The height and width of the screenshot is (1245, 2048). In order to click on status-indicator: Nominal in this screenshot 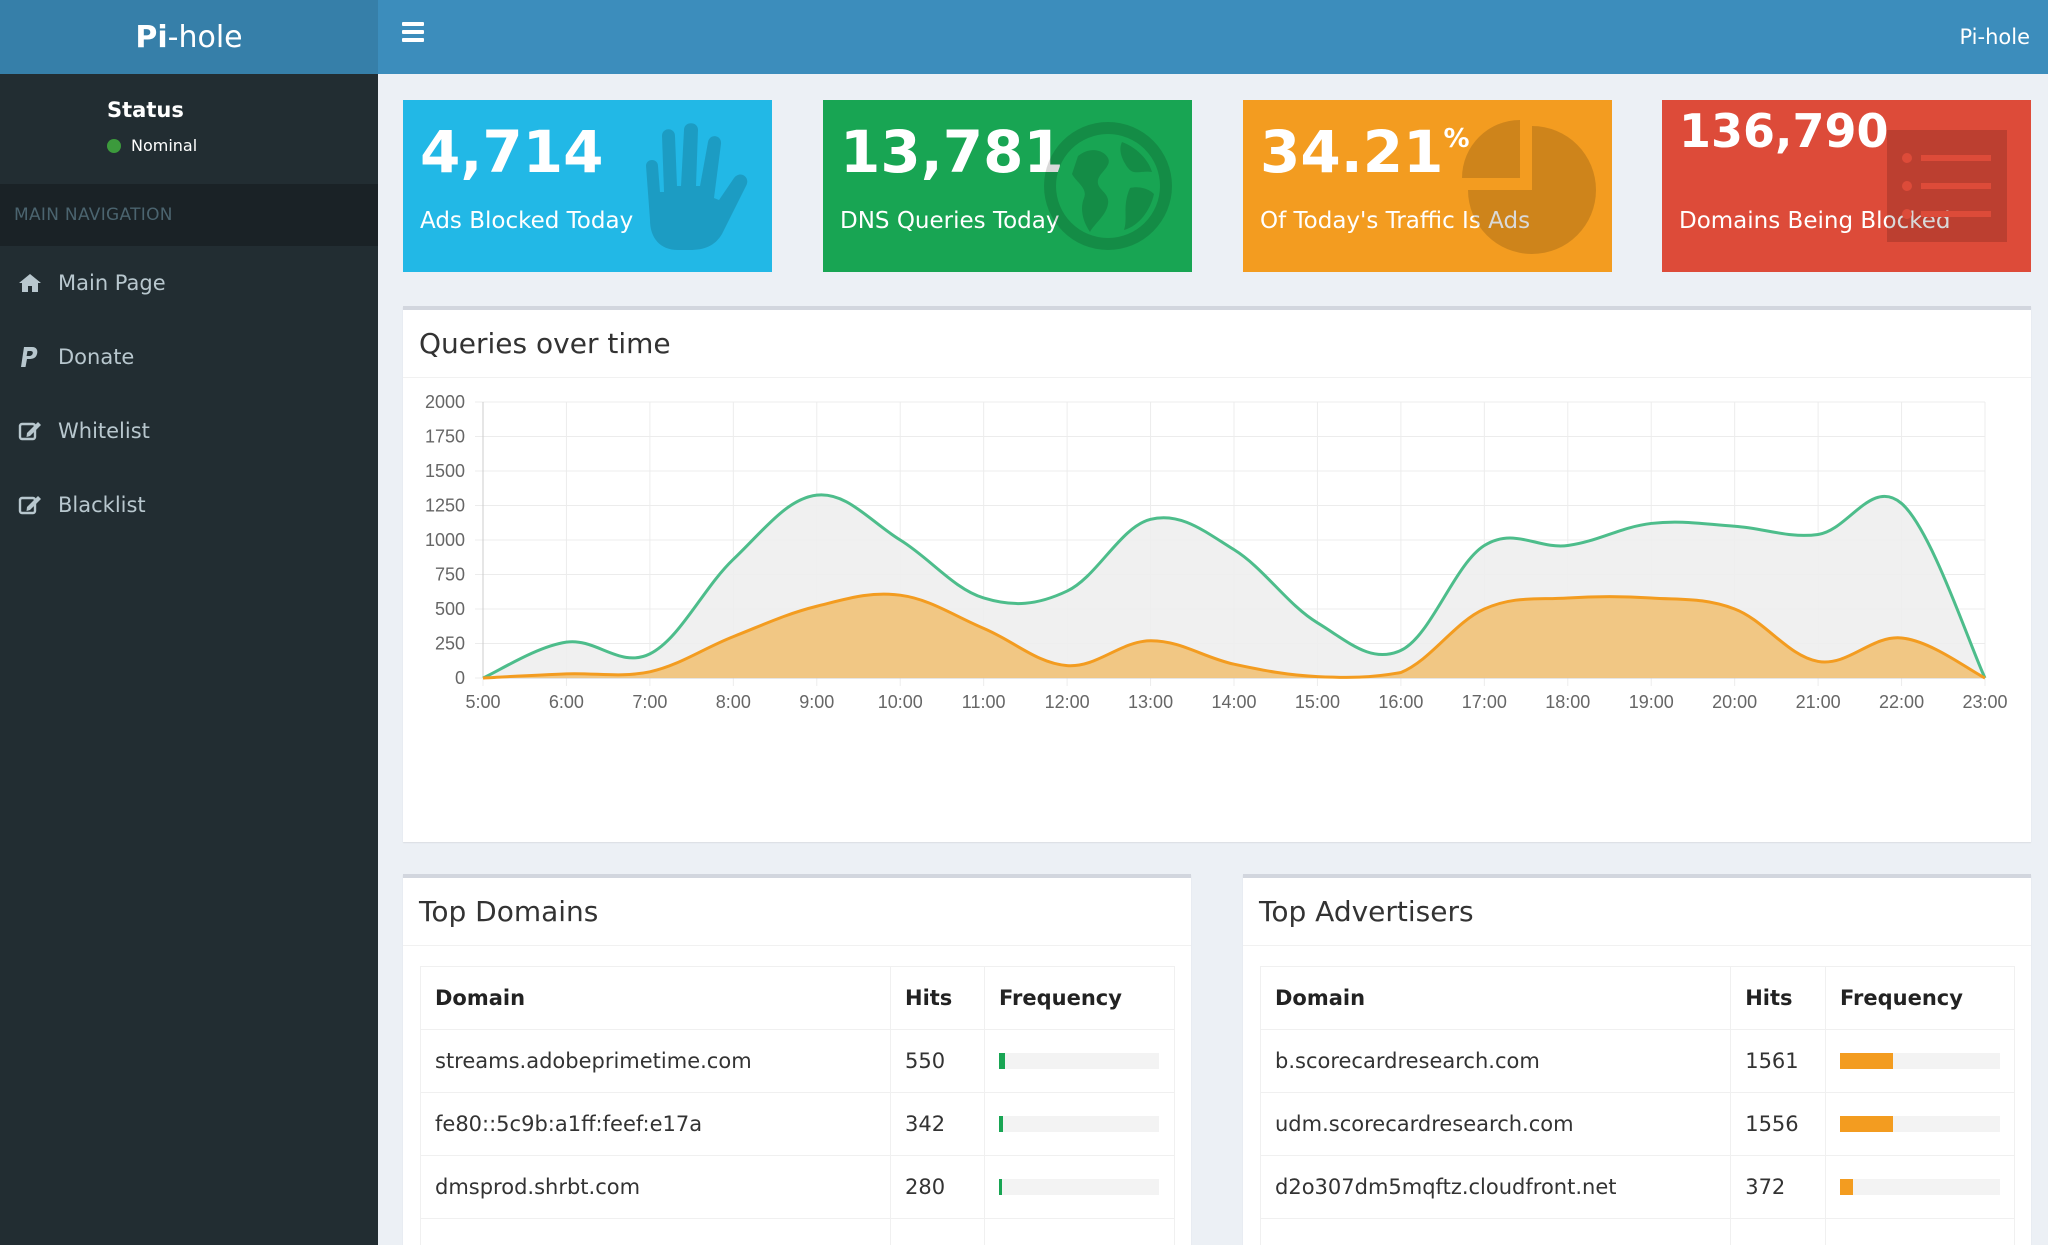, I will do `click(242, 145)`.